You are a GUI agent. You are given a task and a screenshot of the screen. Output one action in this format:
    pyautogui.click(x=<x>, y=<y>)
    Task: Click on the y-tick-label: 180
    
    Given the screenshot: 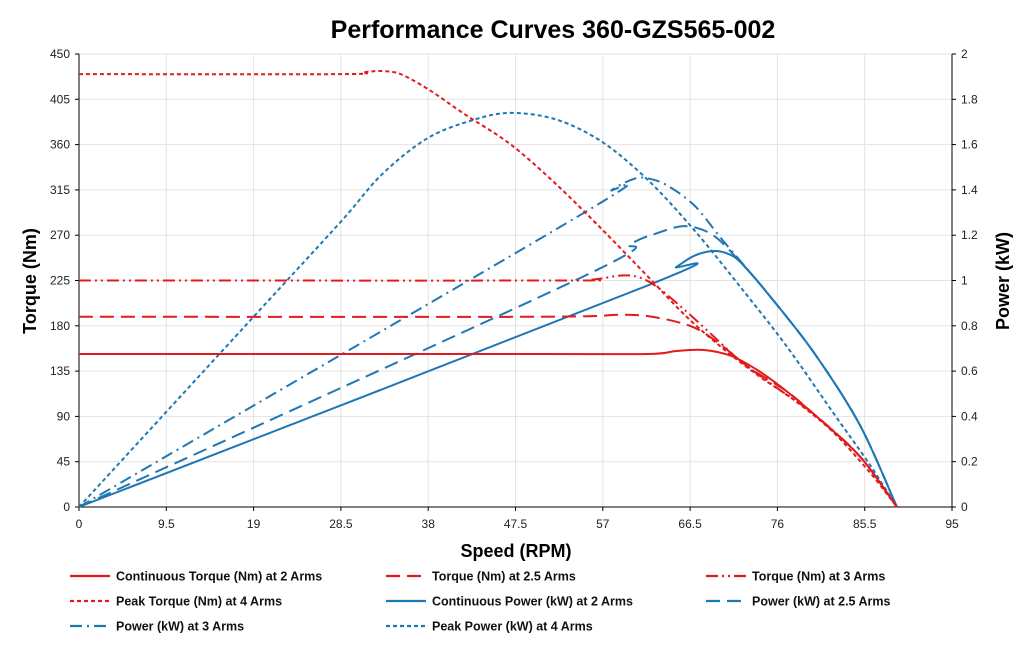 What is the action you would take?
    pyautogui.click(x=60, y=326)
    